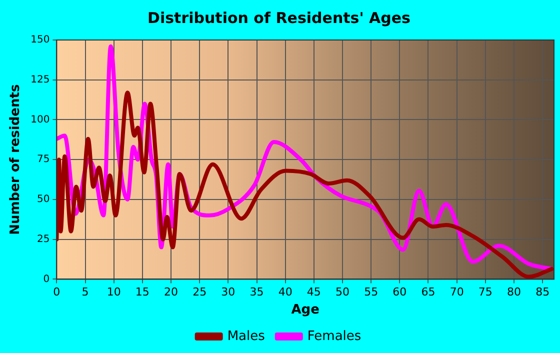 This screenshot has height=353, width=560. Describe the element at coordinates (56, 292) in the screenshot. I see `x-tick-label: 0` at that location.